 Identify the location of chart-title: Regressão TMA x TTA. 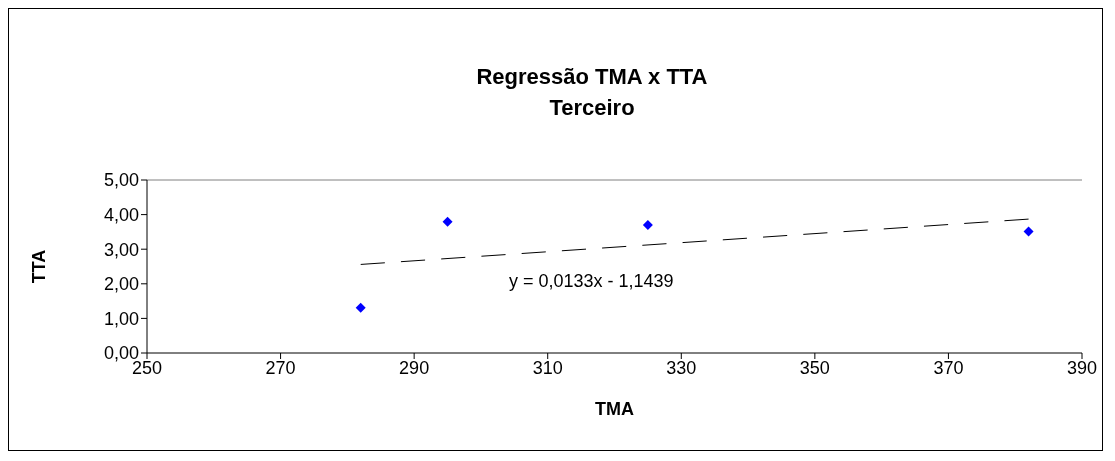
(592, 77).